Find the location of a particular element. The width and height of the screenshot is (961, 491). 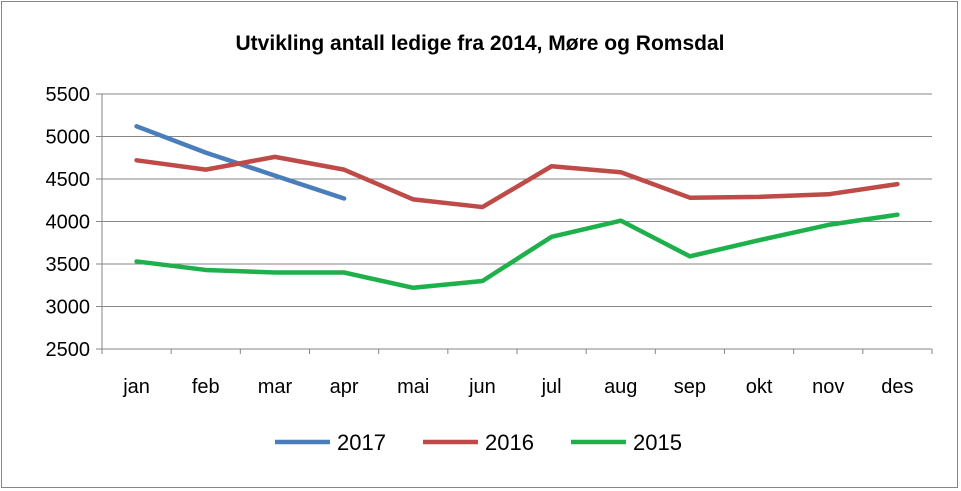

y-tick-label: 5500 is located at coordinates (68, 95).